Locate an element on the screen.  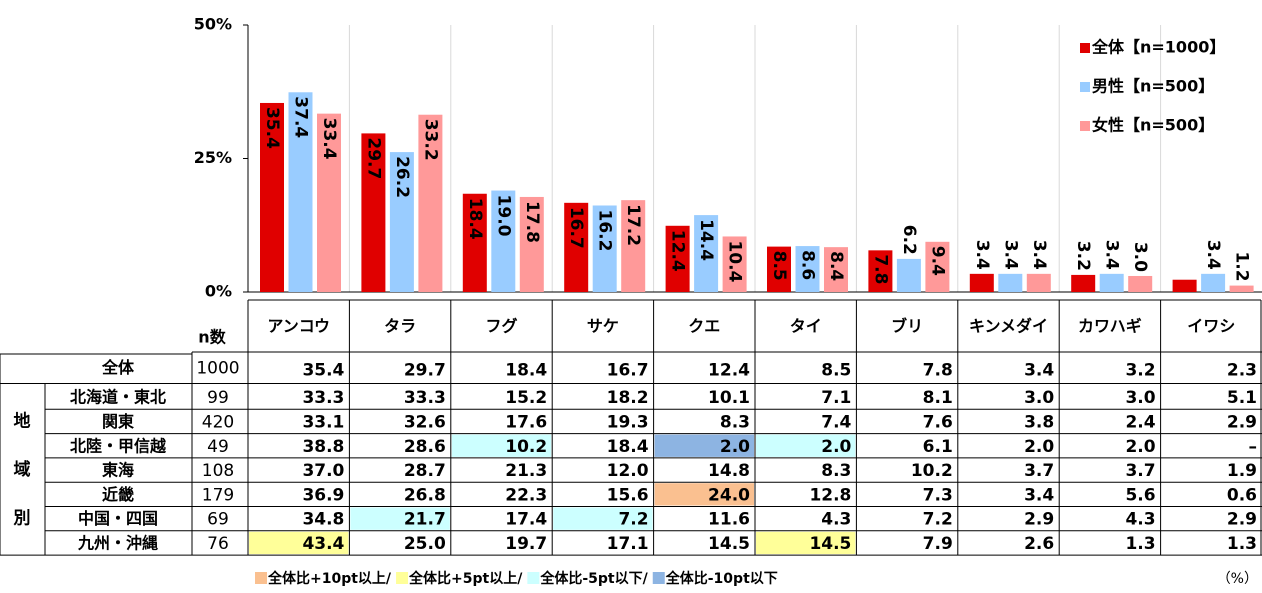
region-group-label: 別 is located at coordinates (22, 519).